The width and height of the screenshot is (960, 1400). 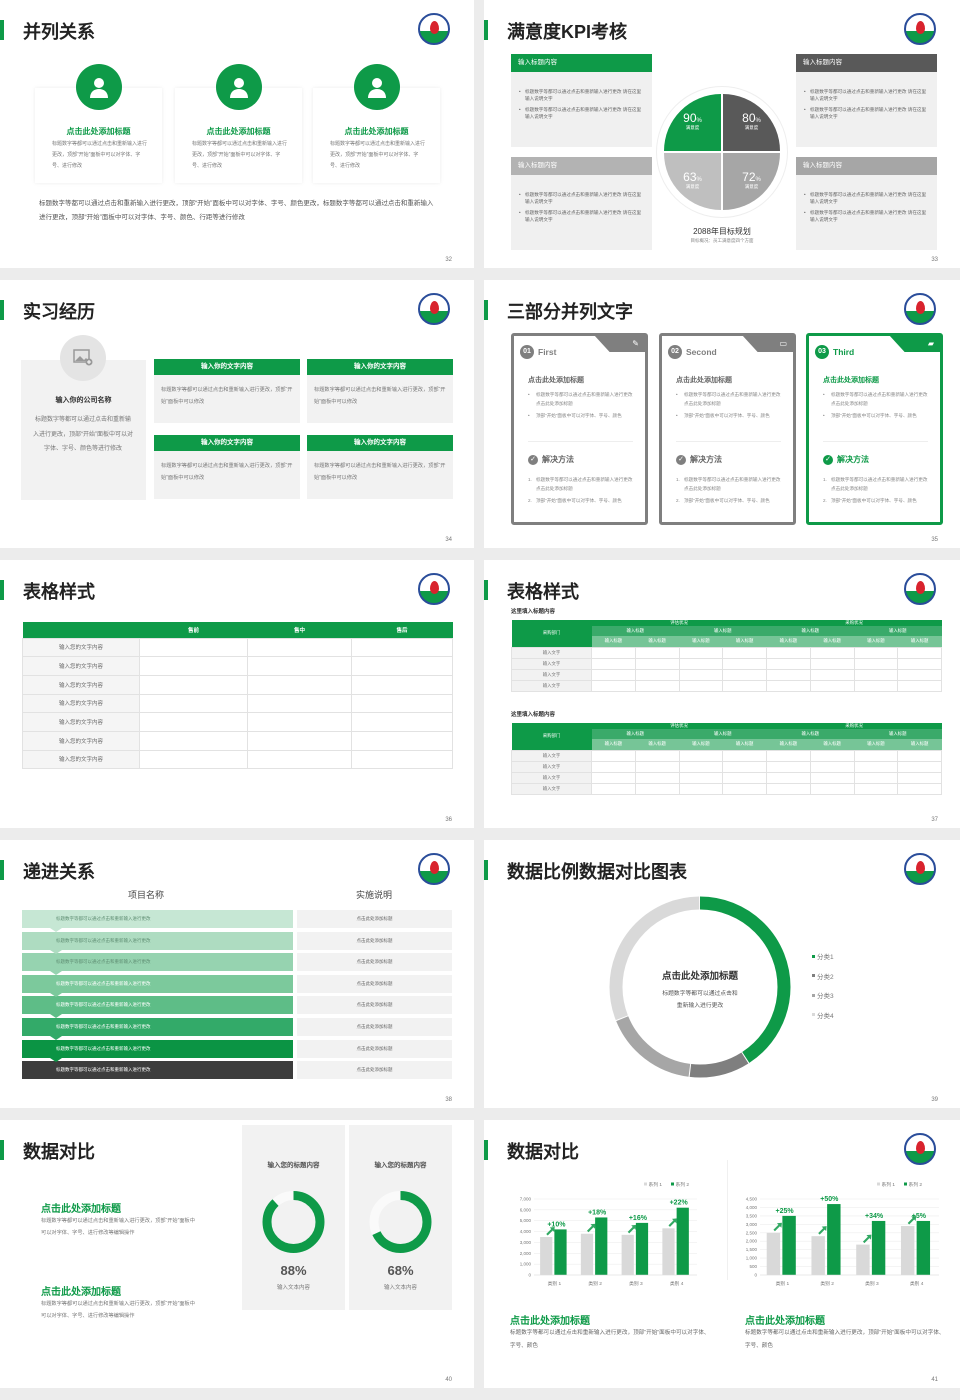 I want to click on legend-item: 分类2, so click(x=823, y=976).